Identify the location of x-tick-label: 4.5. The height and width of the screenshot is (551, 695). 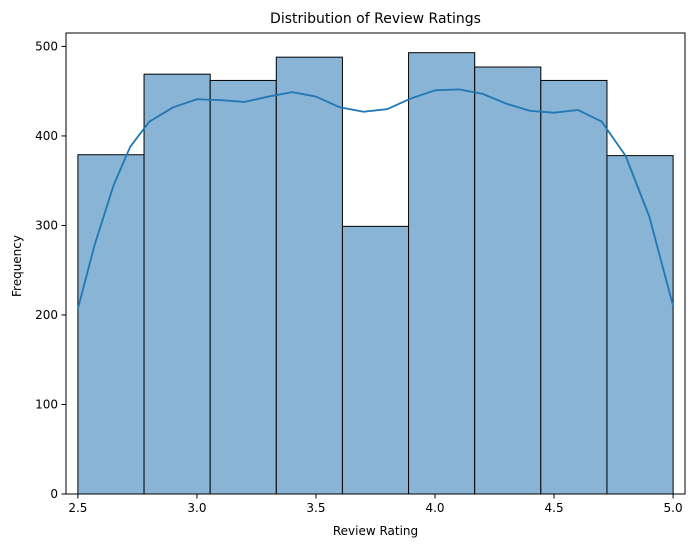
(554, 508).